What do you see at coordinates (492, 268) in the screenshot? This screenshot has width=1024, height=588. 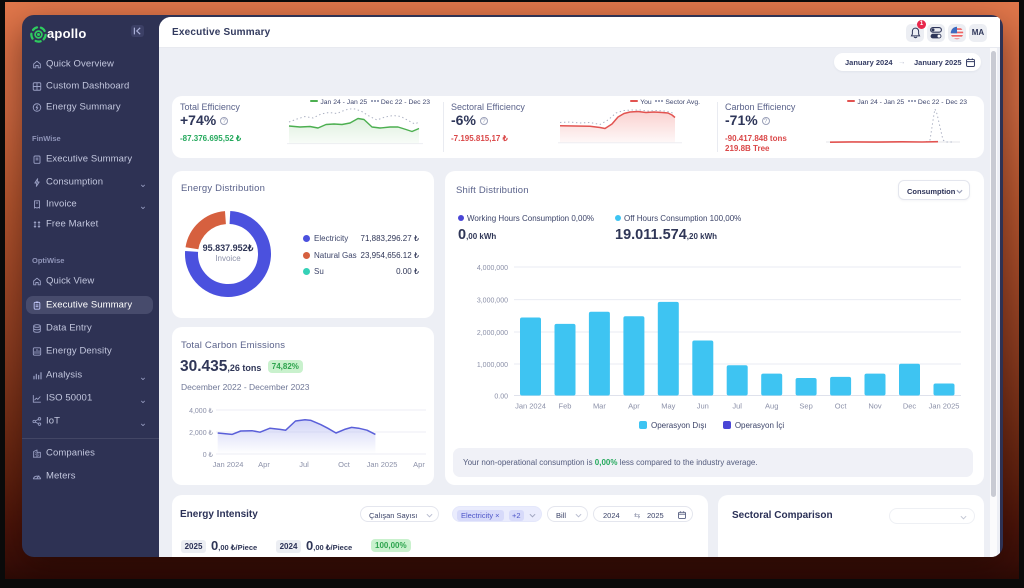 I see `svg-text: 4,000,000` at bounding box center [492, 268].